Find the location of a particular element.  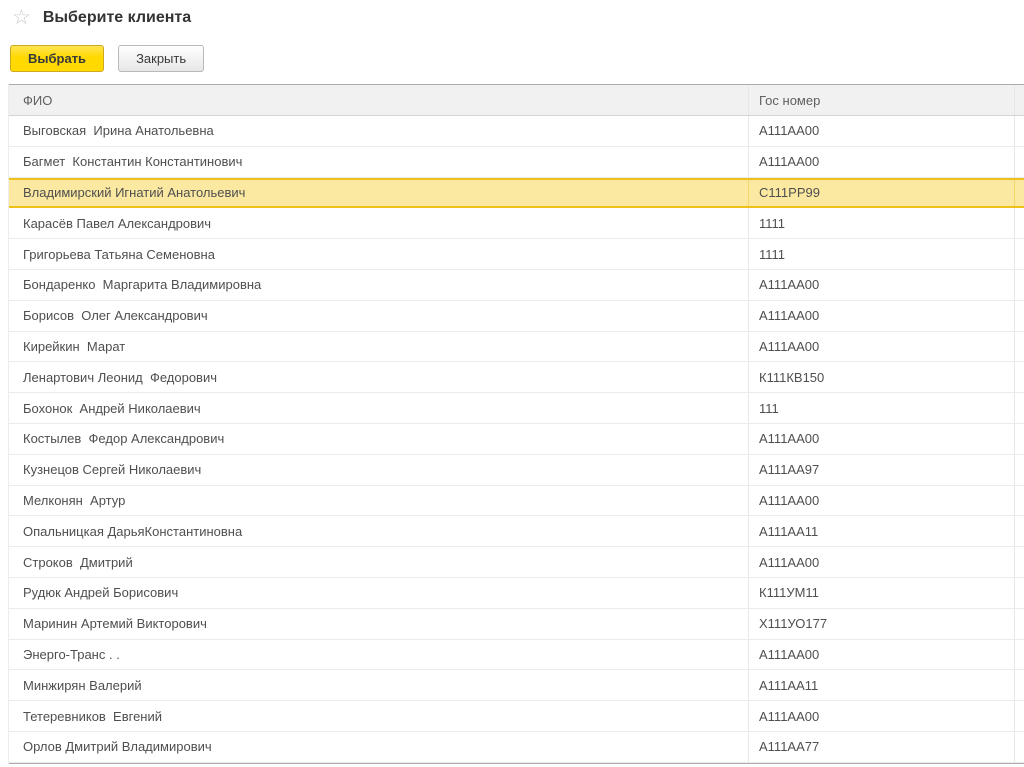

cell-fio: Владимирский Игнатий Анатольевич is located at coordinates (379, 193).